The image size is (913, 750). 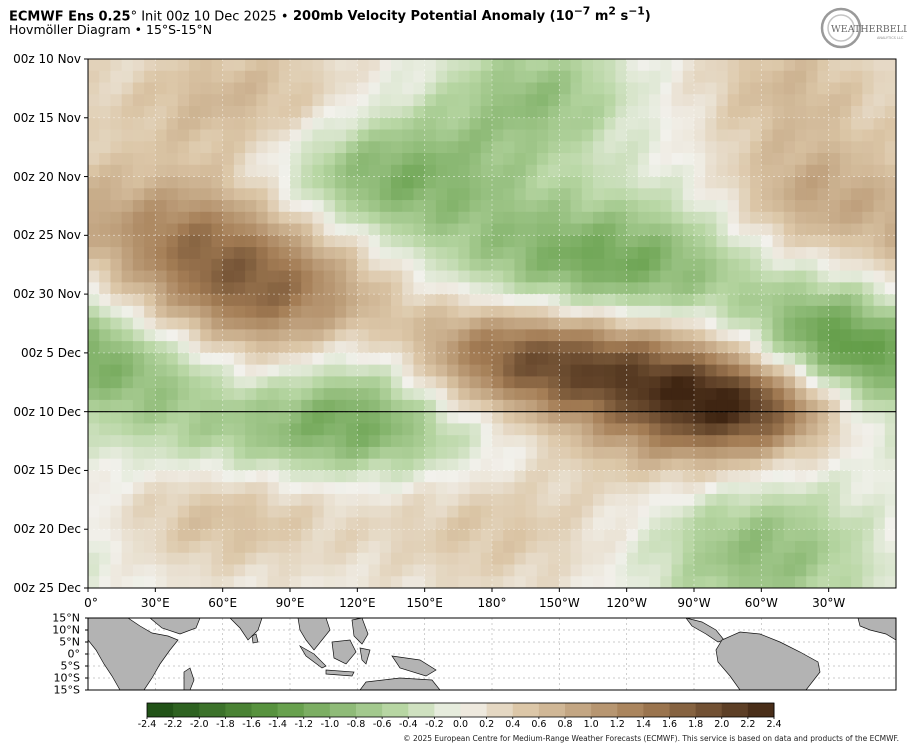 What do you see at coordinates (344, 652) in the screenshot?
I see `borneo-land` at bounding box center [344, 652].